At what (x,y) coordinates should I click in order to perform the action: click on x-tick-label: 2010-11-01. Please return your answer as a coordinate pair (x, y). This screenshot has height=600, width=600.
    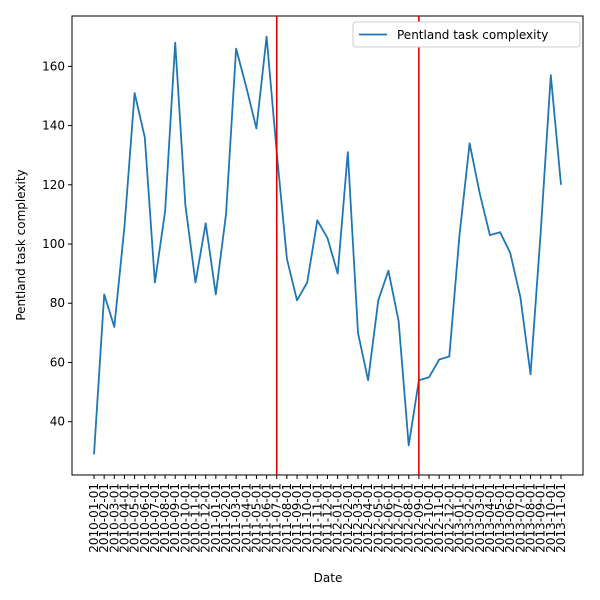
    Looking at the image, I should click on (196, 518).